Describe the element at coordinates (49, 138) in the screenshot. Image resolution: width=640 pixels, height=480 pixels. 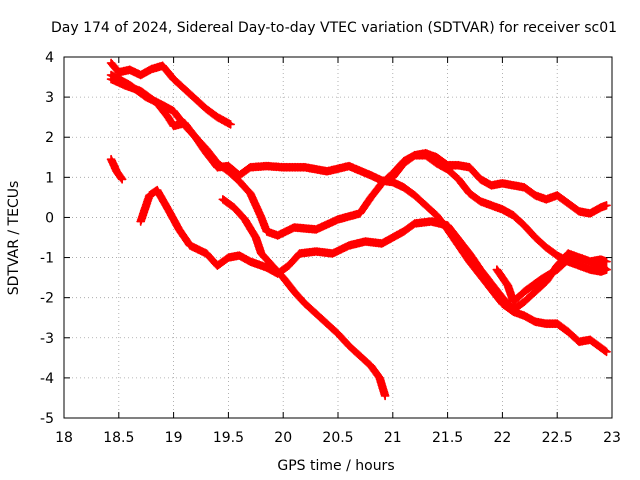
I see `y-tick-label: 2` at that location.